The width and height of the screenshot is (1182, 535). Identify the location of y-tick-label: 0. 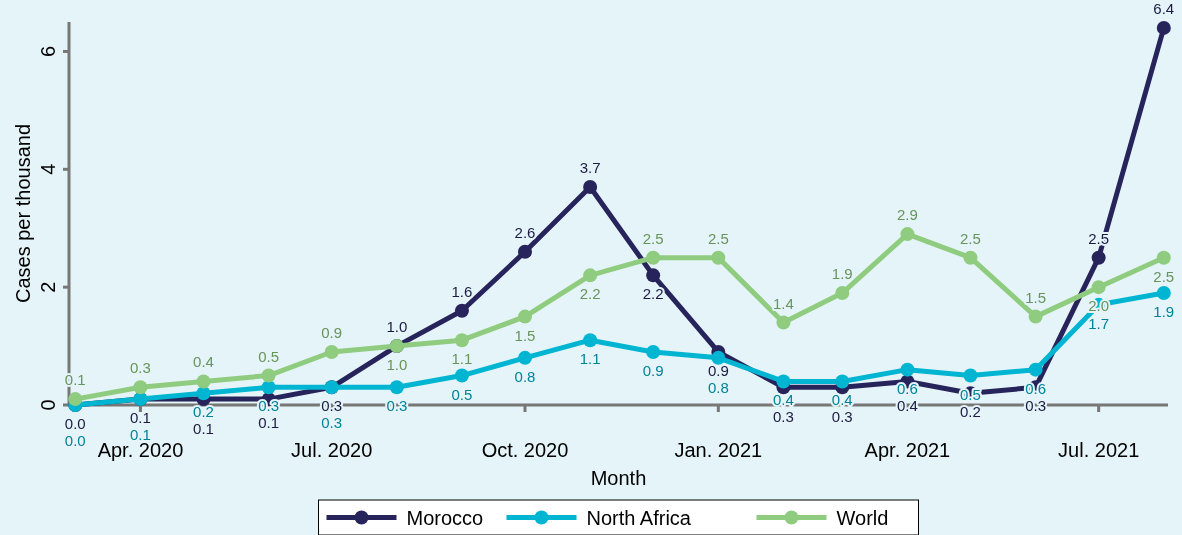
(48, 405).